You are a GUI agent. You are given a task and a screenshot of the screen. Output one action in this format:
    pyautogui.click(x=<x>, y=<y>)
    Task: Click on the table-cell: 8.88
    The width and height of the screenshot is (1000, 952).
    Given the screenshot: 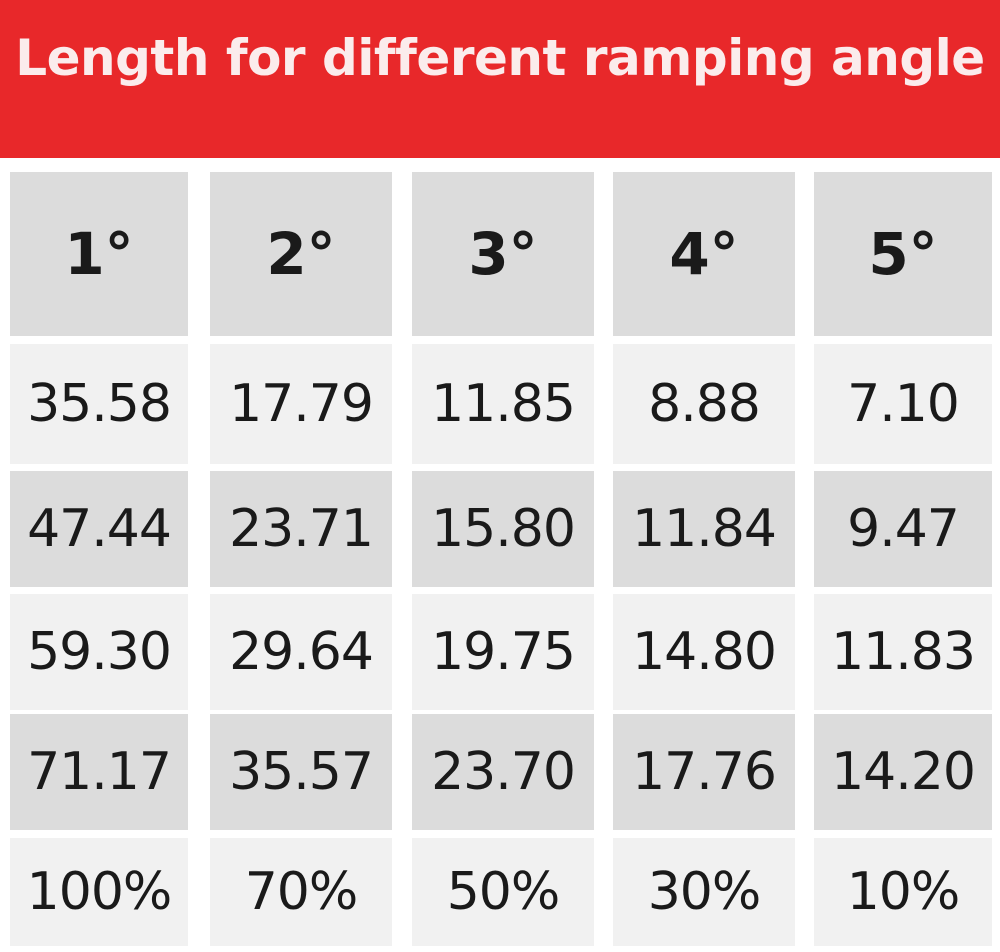 What is the action you would take?
    pyautogui.click(x=704, y=404)
    